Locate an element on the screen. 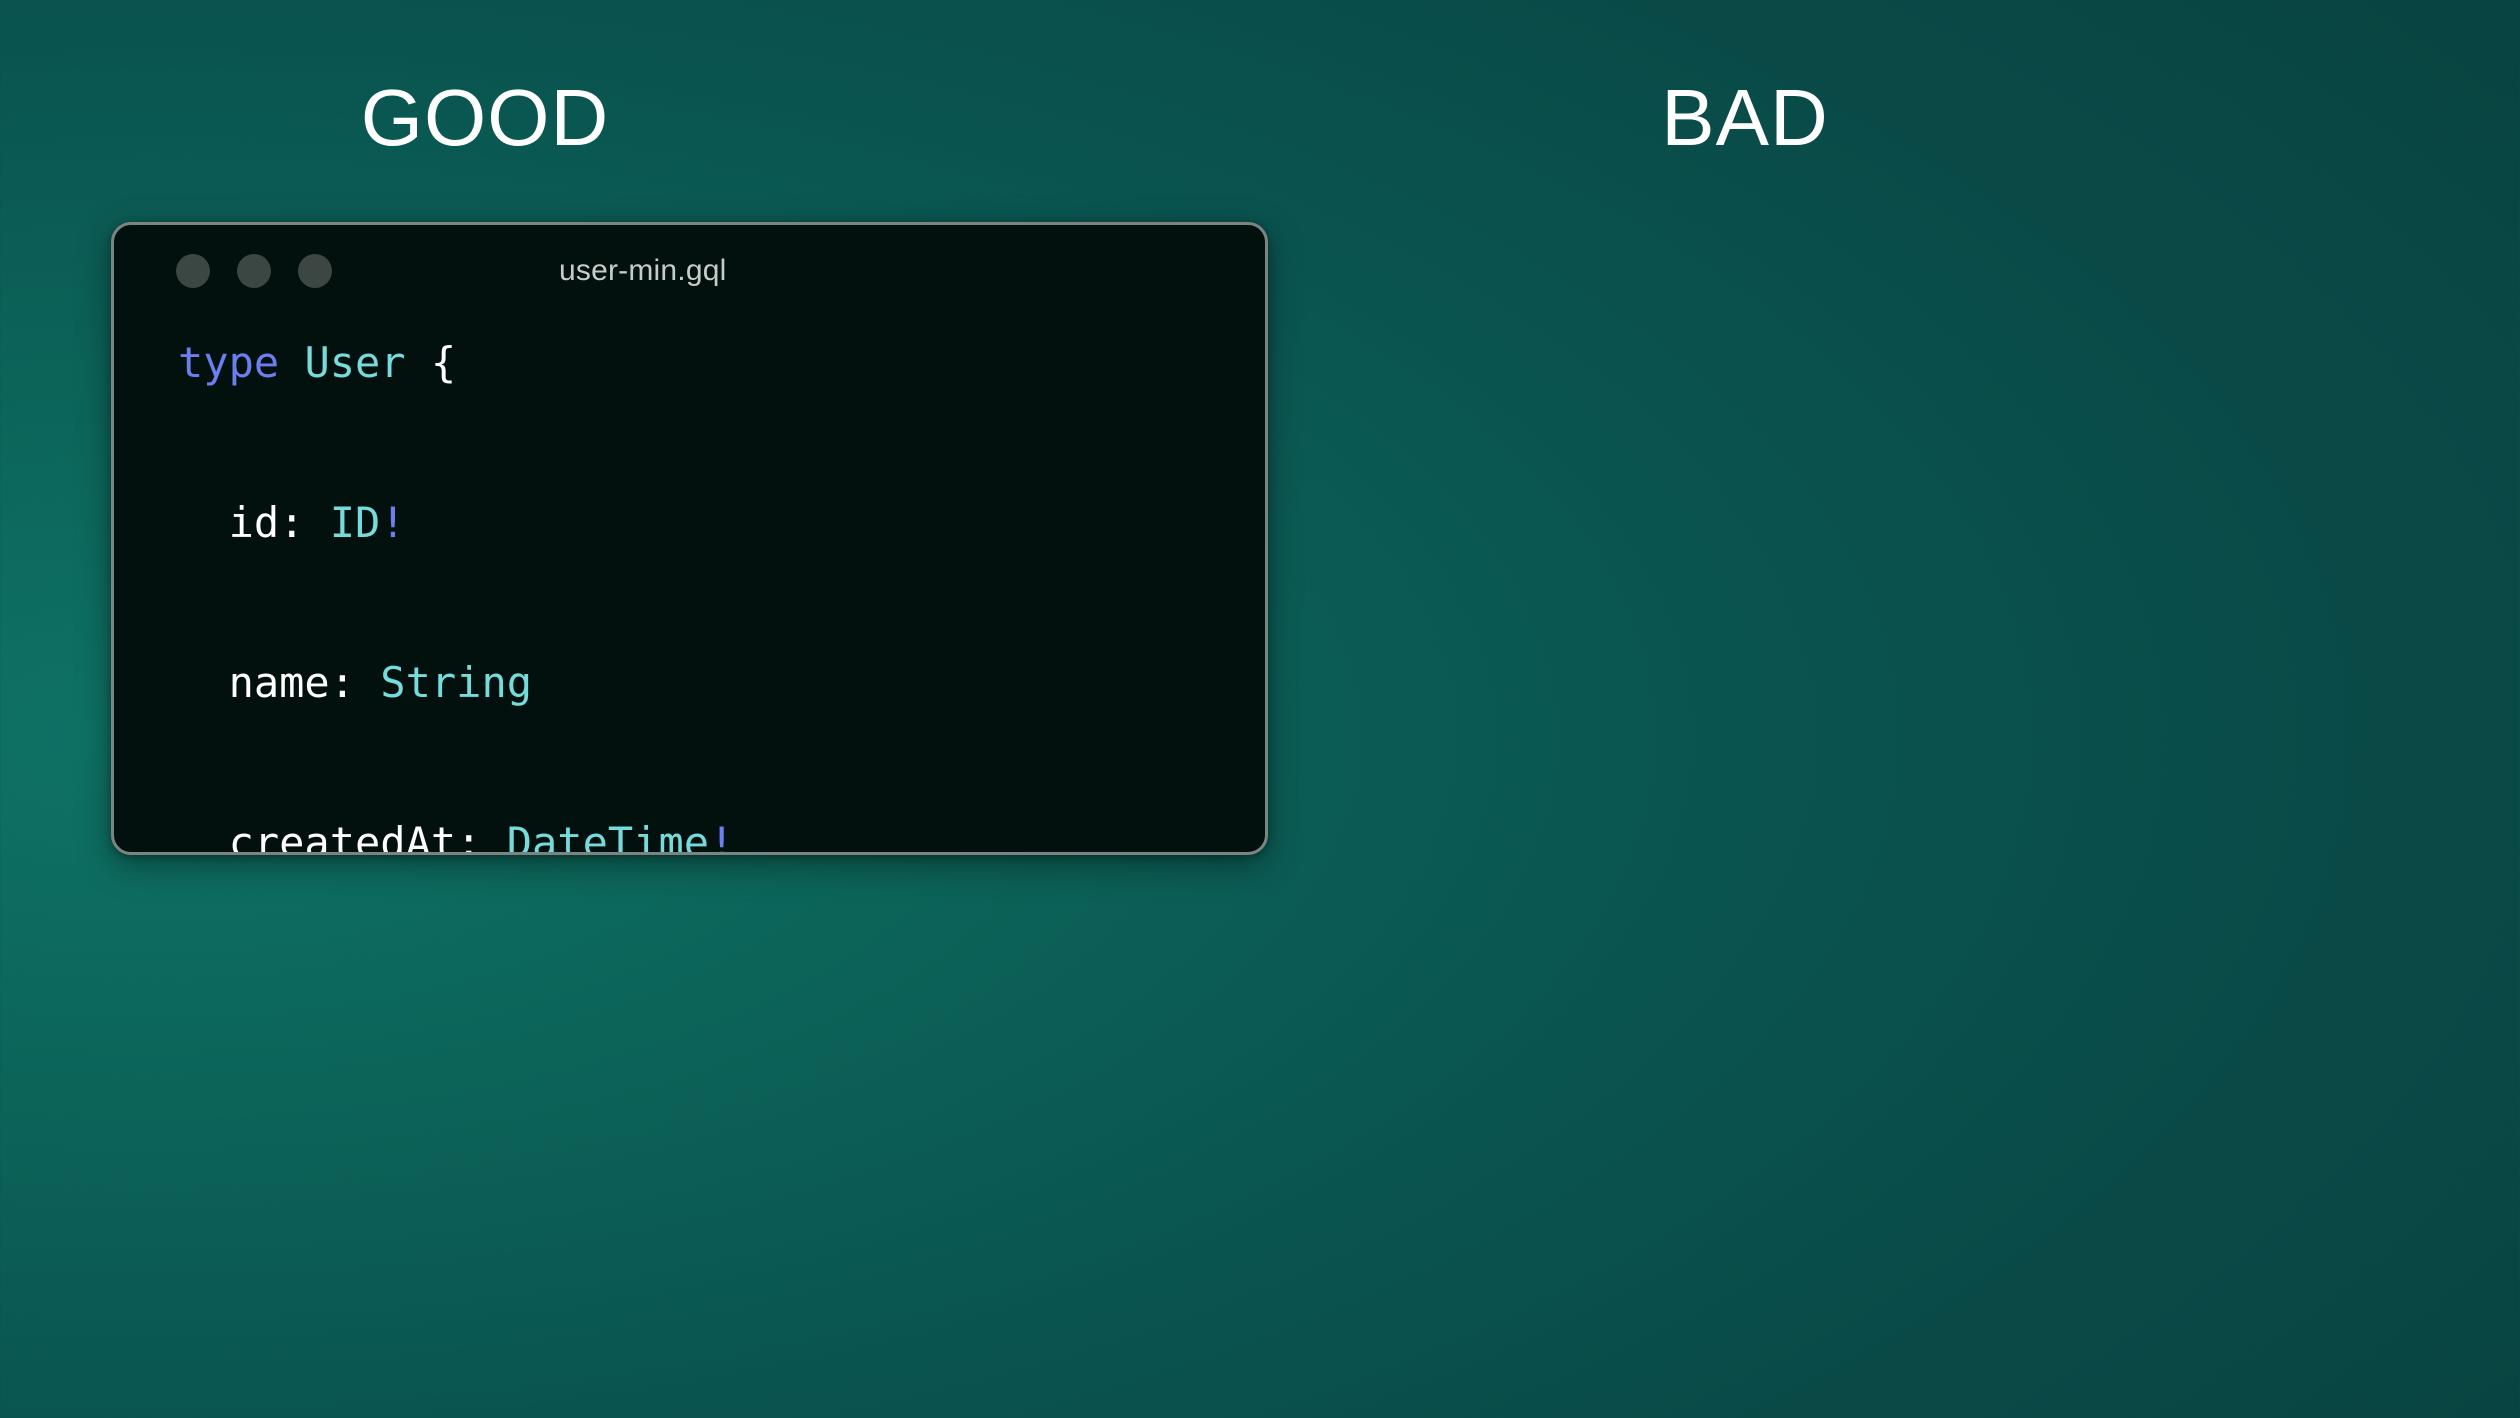 The width and height of the screenshot is (2520, 1418). code-token-type: ID is located at coordinates (355, 522).